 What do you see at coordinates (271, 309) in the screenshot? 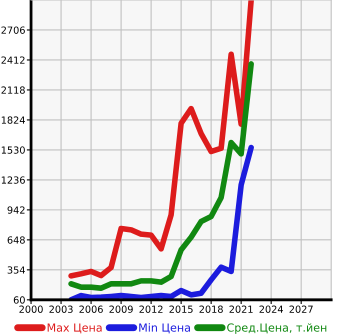
I see `x-tick-label: 2024` at bounding box center [271, 309].